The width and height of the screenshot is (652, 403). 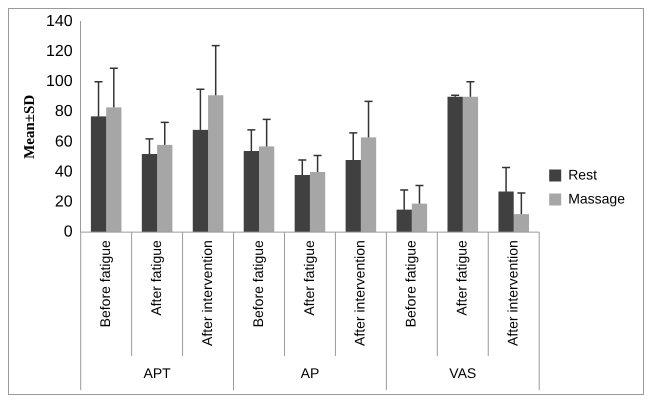 I want to click on y-axis-title: Mean±SD, so click(x=30, y=126).